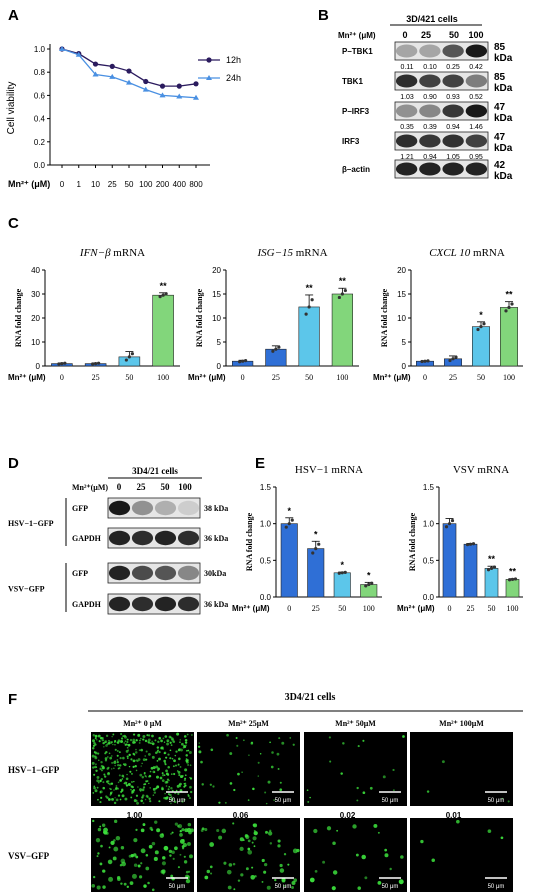 The height and width of the screenshot is (896, 550). I want to click on d-group-label: VSV−GFP, so click(26, 589).